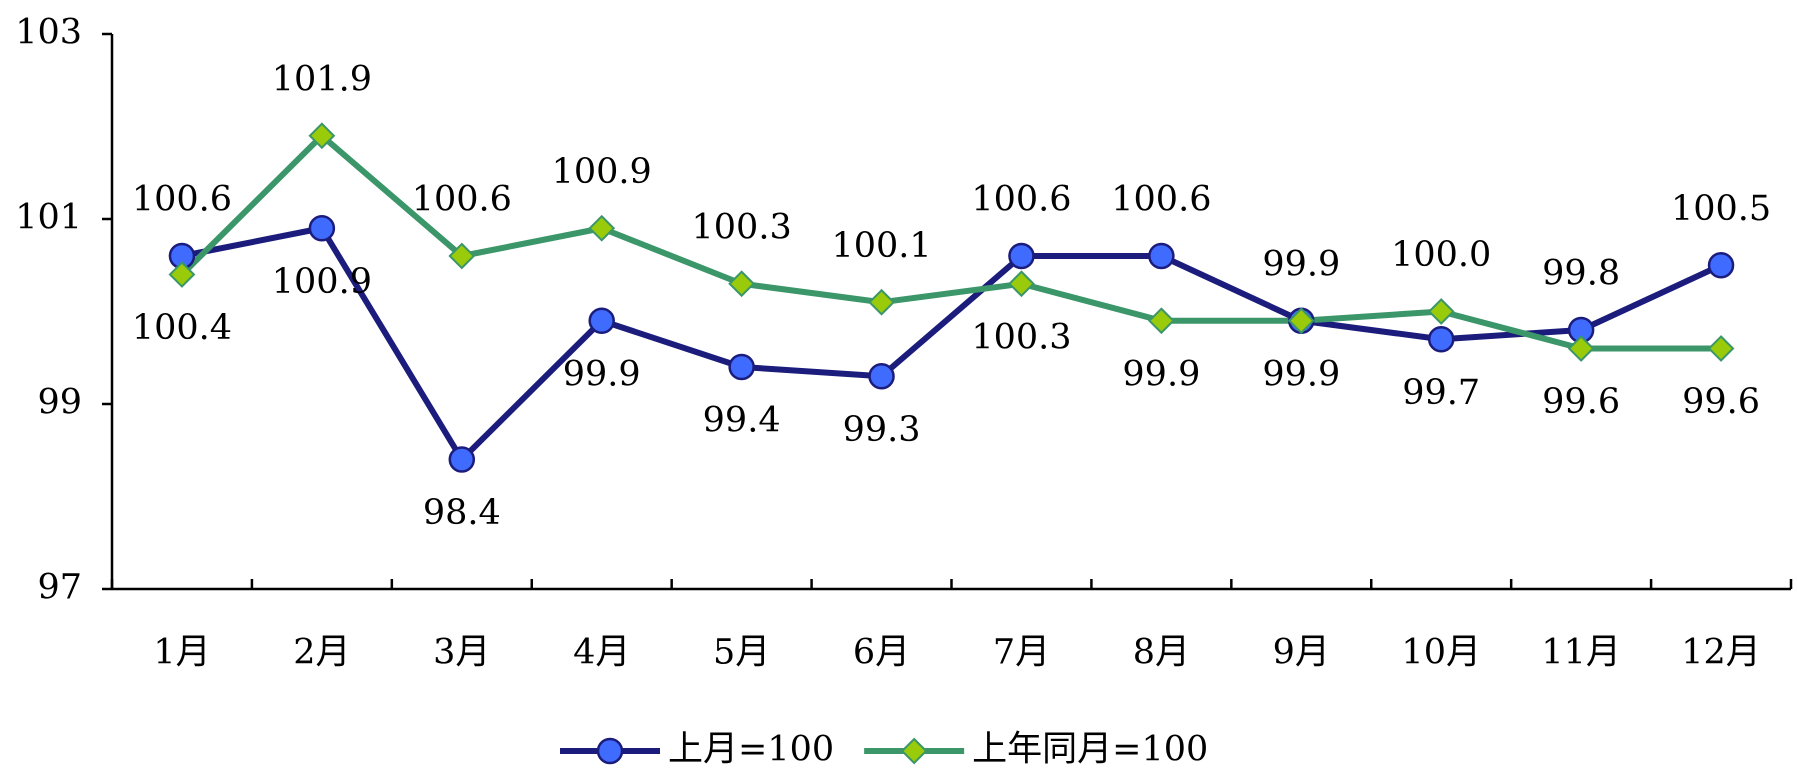 The height and width of the screenshot is (779, 1798). Describe the element at coordinates (321, 653) in the screenshot. I see `x-tick-label: 2月` at that location.